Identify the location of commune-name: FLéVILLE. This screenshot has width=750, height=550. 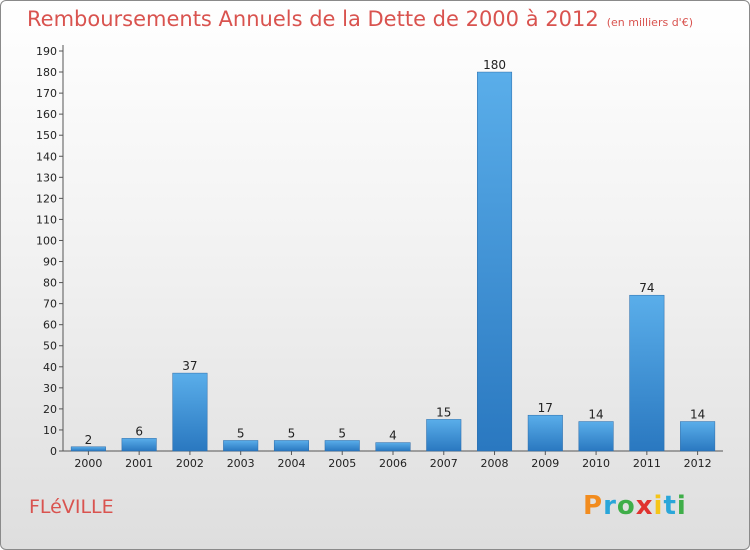
(71, 507).